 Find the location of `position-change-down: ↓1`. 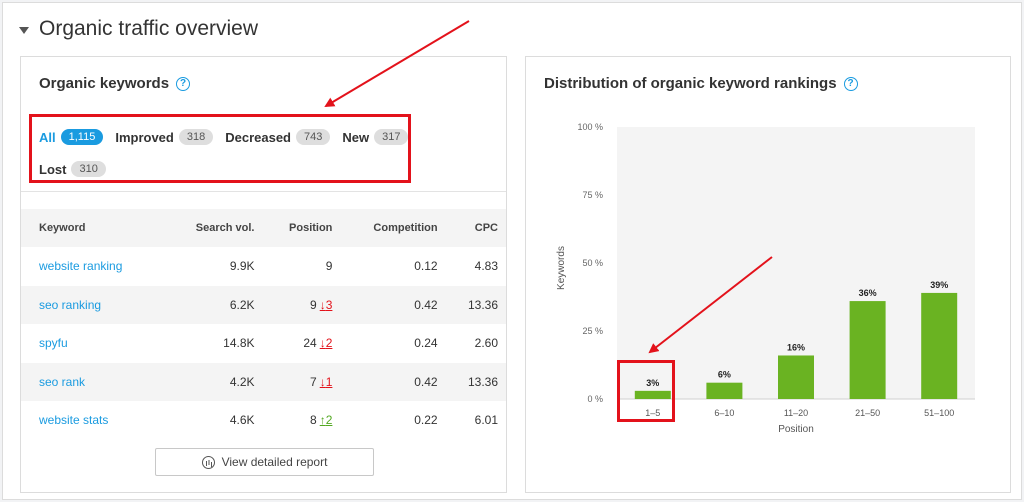

position-change-down: ↓1 is located at coordinates (326, 381).